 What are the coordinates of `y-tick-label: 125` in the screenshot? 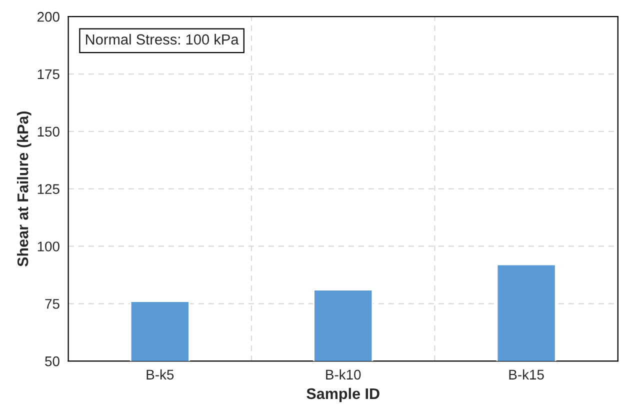 It's located at (49, 189).